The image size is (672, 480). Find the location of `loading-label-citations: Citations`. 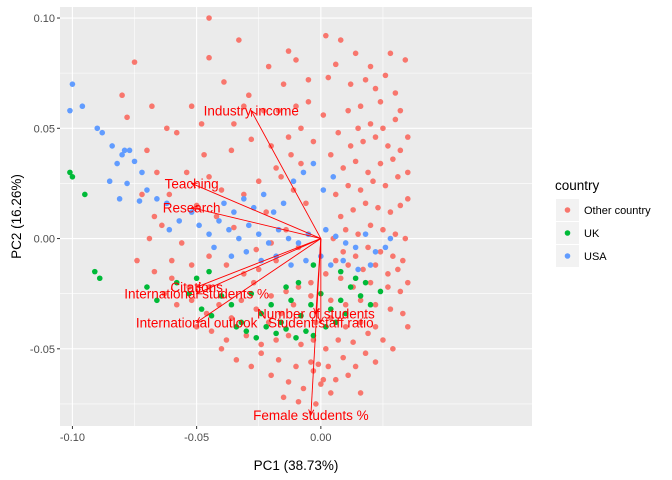

loading-label-citations: Citations is located at coordinates (196, 287).